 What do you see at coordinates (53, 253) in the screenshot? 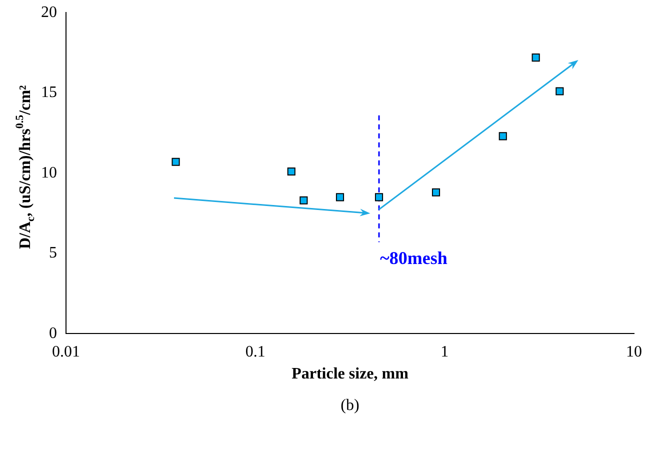
I see `y-tick-label: 5` at bounding box center [53, 253].